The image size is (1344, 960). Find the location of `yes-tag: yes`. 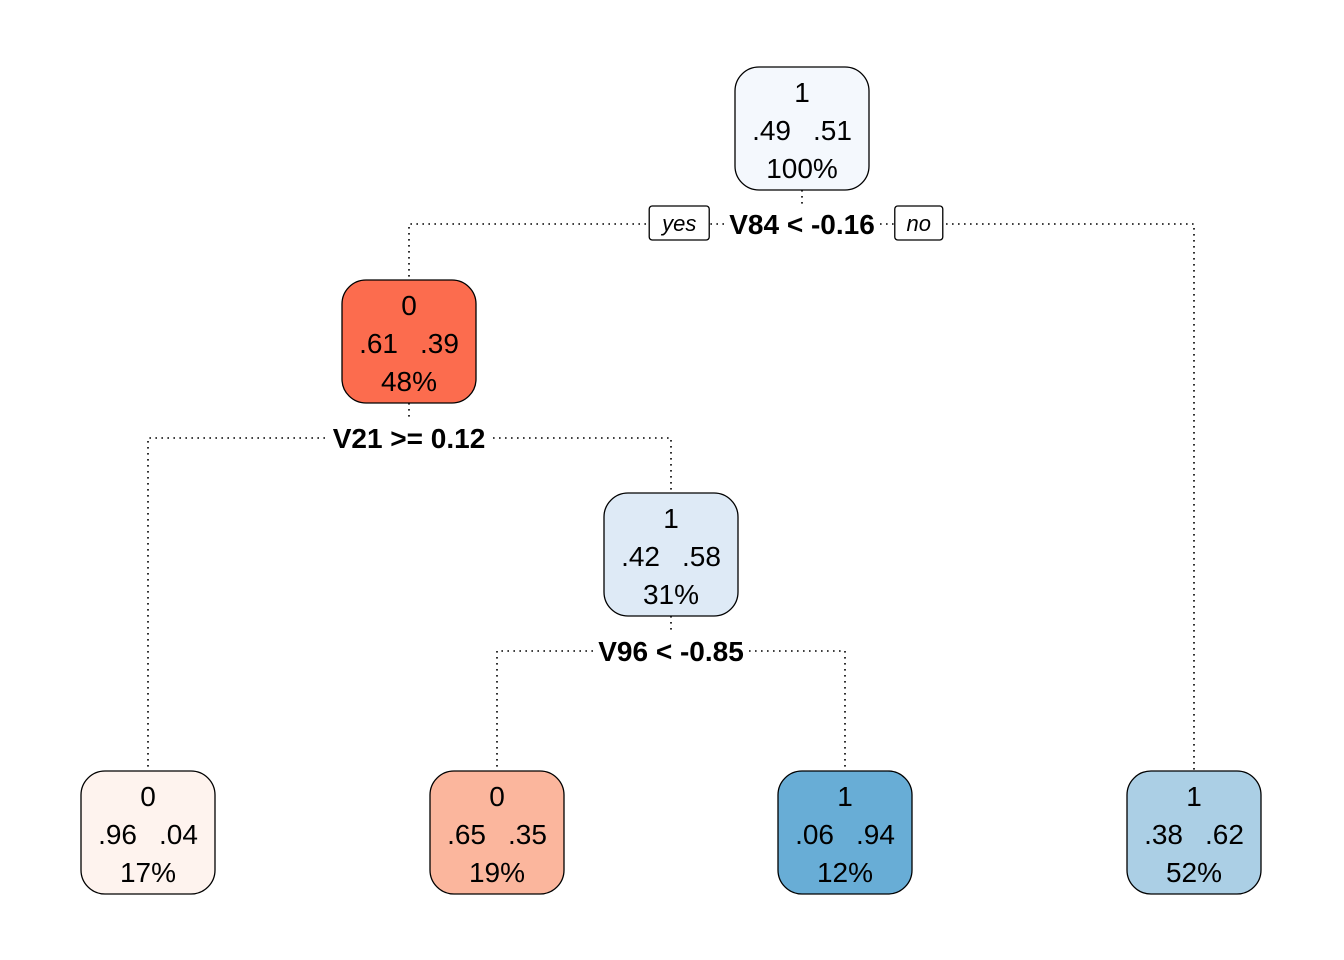

yes-tag: yes is located at coordinates (679, 223).